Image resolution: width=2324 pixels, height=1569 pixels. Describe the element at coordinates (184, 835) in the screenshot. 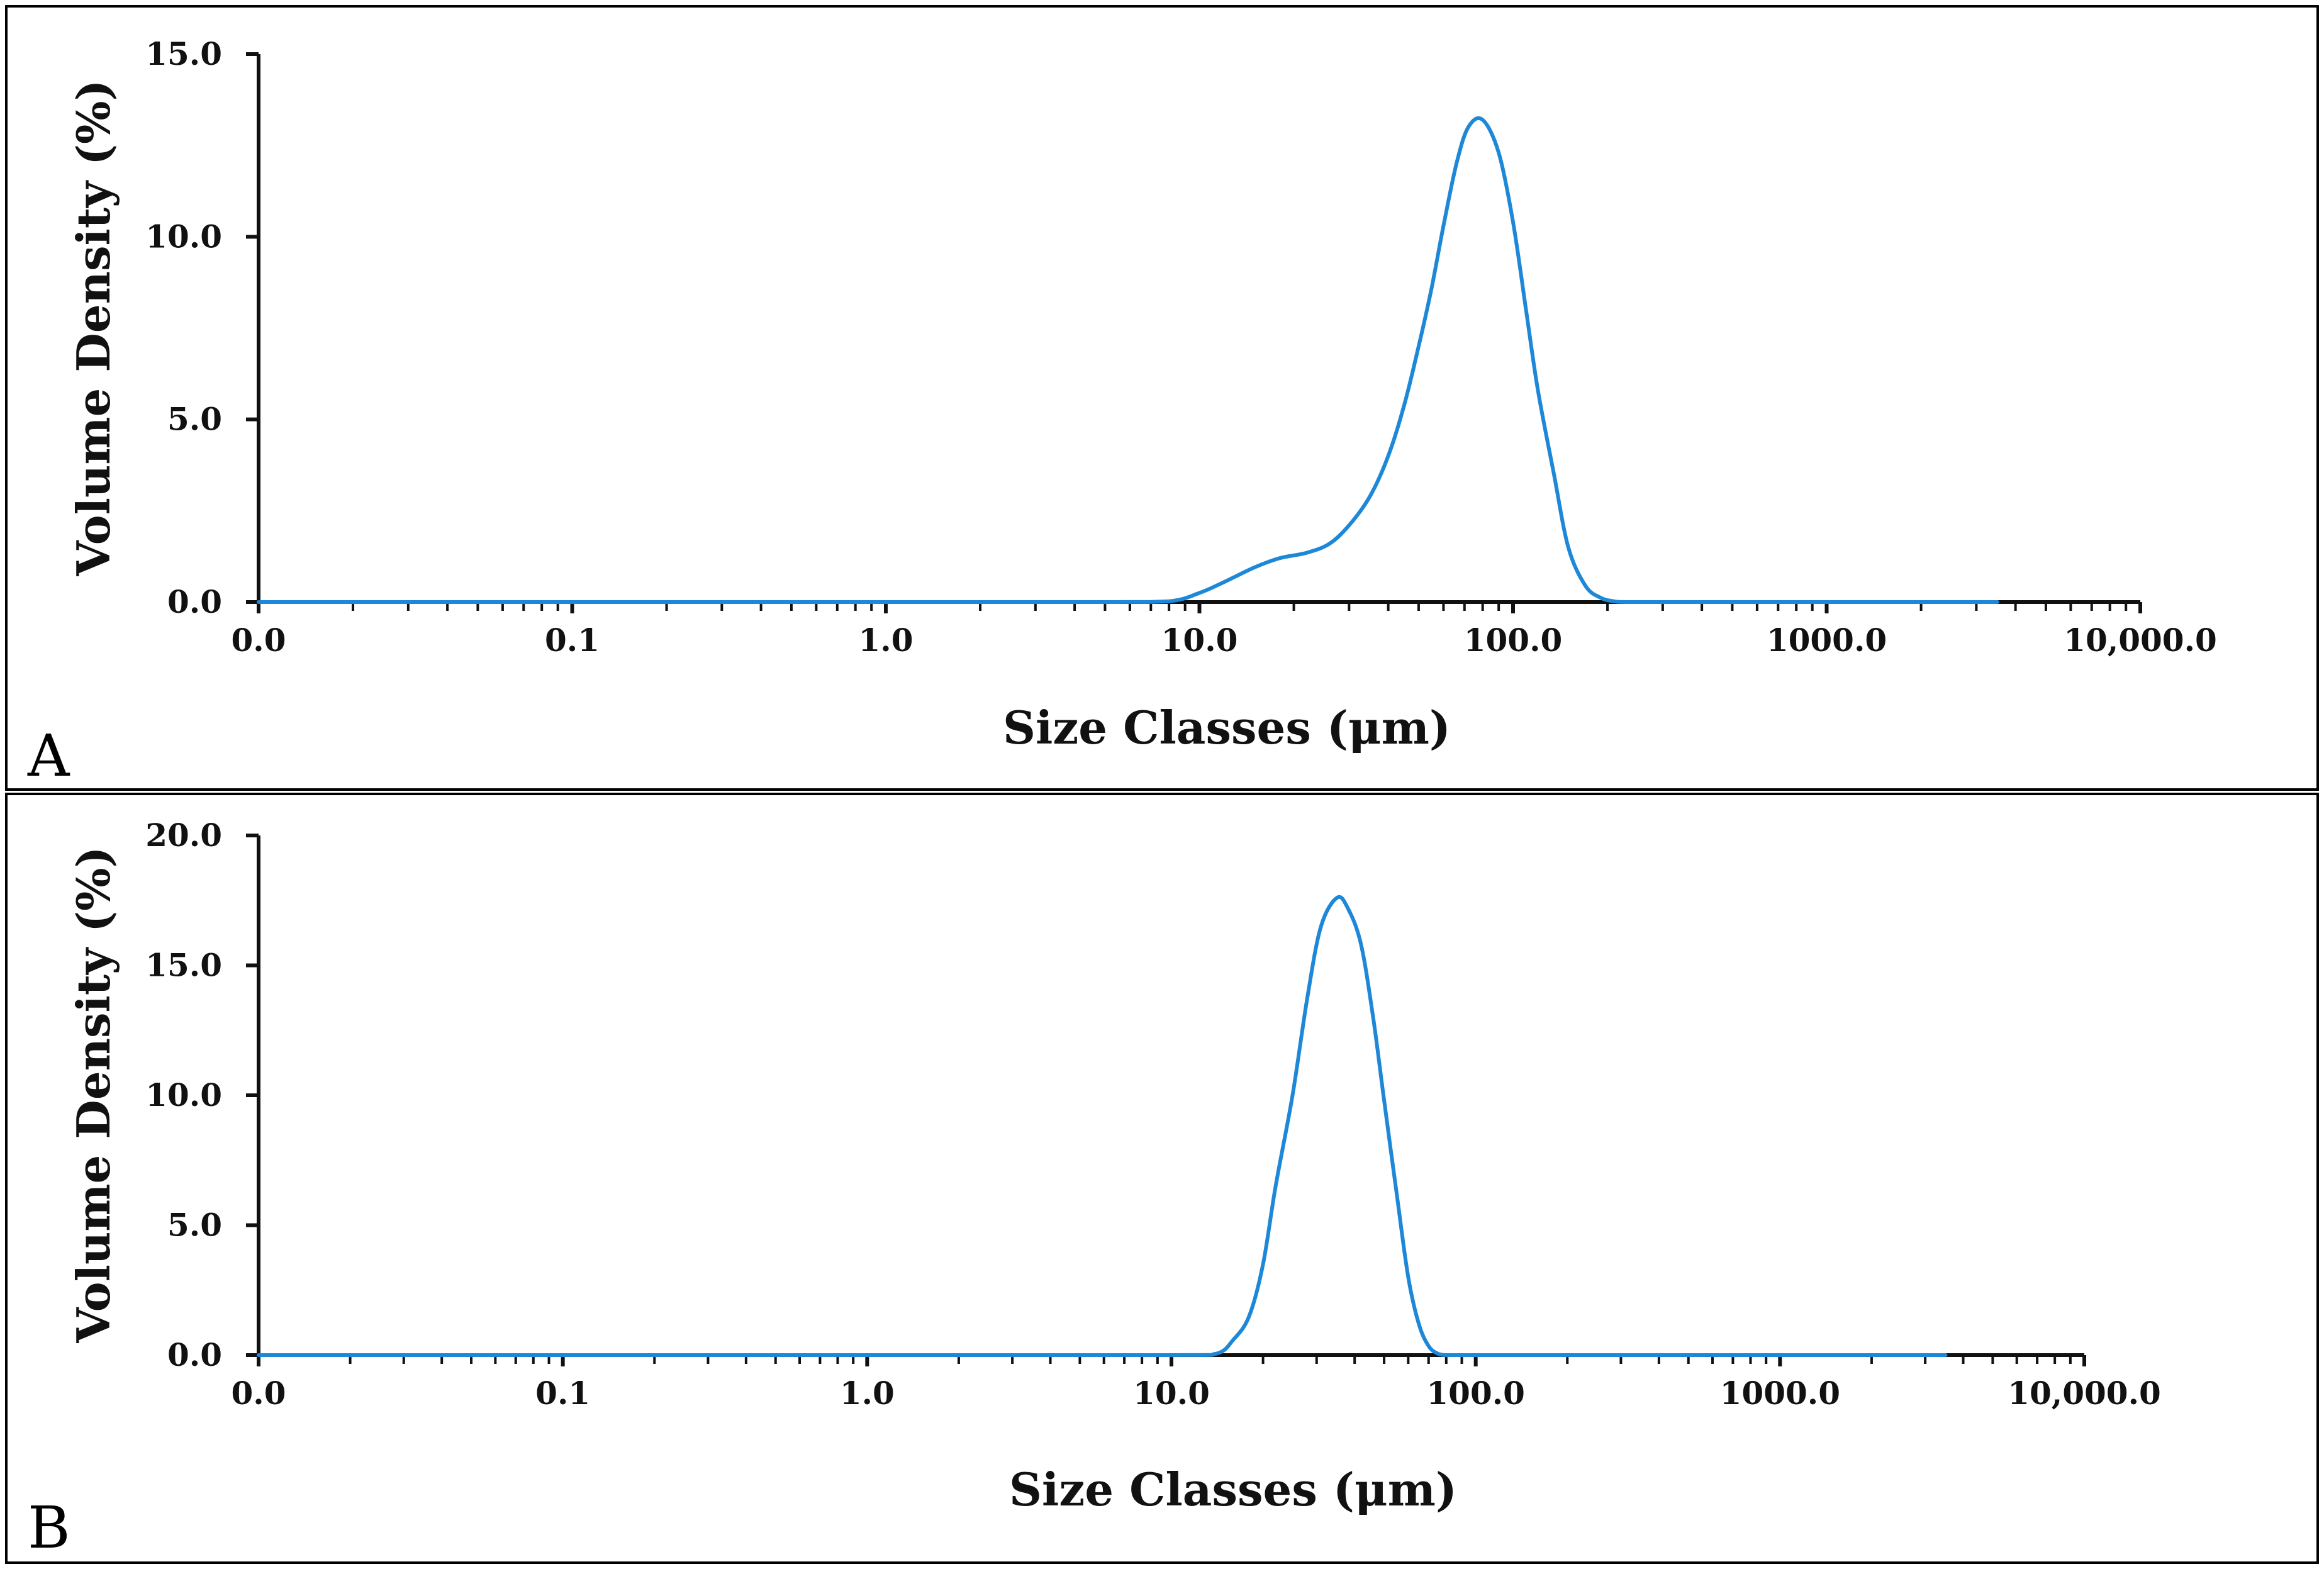

I see `panel-b-y-tick-label: 20.0` at that location.